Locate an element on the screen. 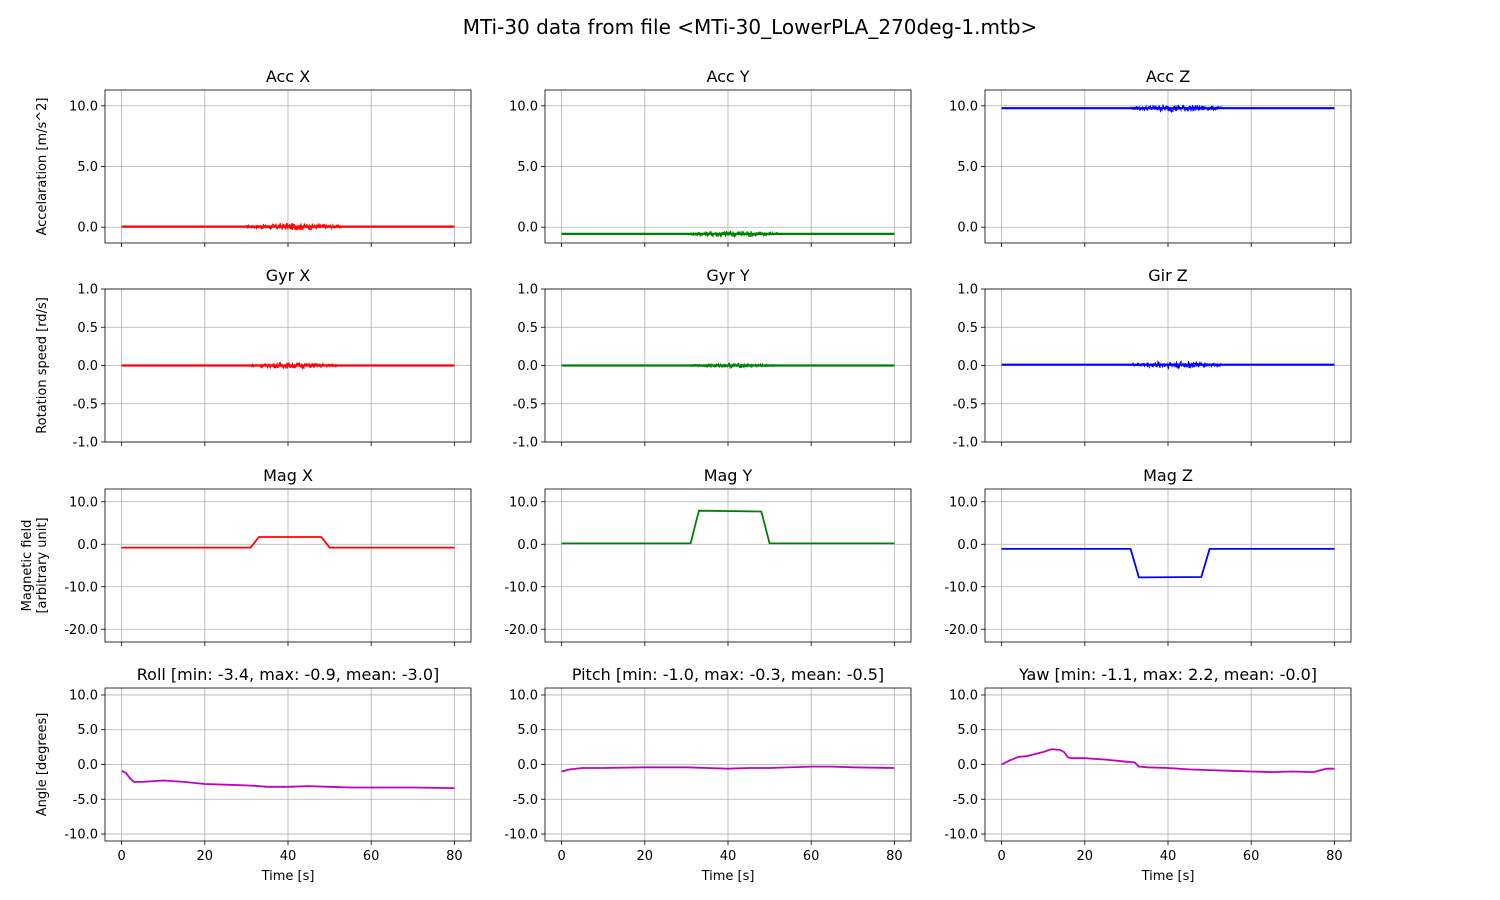 Image resolution: width=1500 pixels, height=900 pixels. subplot-title: Gyr X is located at coordinates (288, 275).